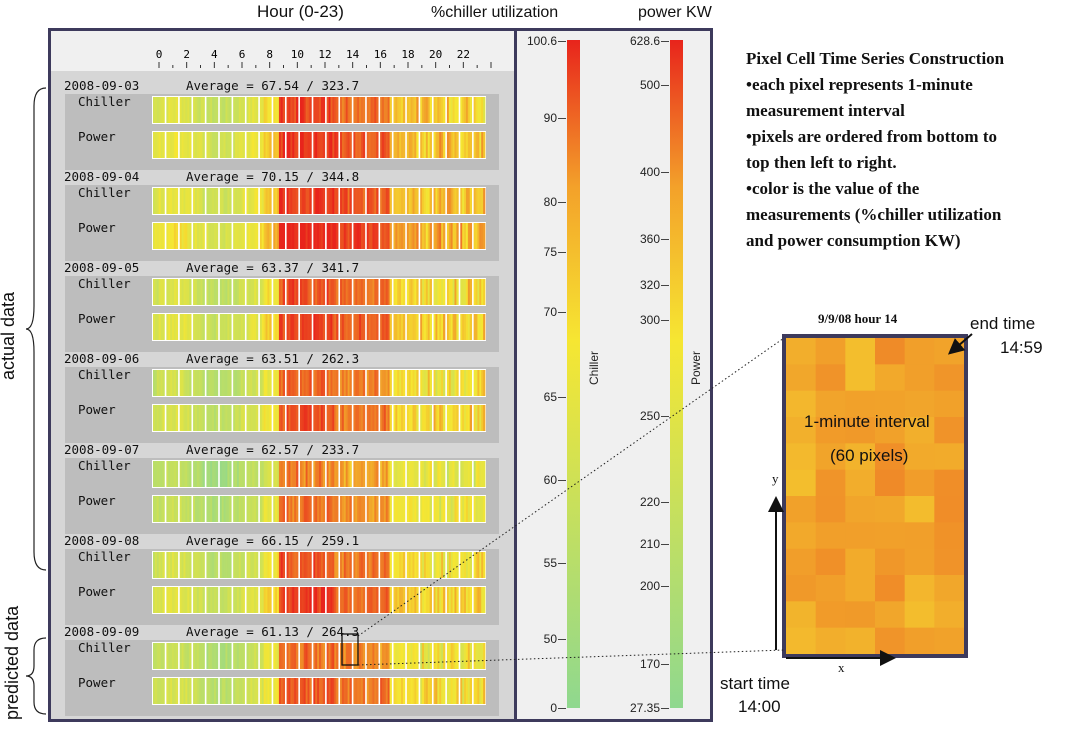 The width and height of the screenshot is (1071, 729). Describe the element at coordinates (562, 202) in the screenshot. I see `colorbar-tick-mark` at that location.